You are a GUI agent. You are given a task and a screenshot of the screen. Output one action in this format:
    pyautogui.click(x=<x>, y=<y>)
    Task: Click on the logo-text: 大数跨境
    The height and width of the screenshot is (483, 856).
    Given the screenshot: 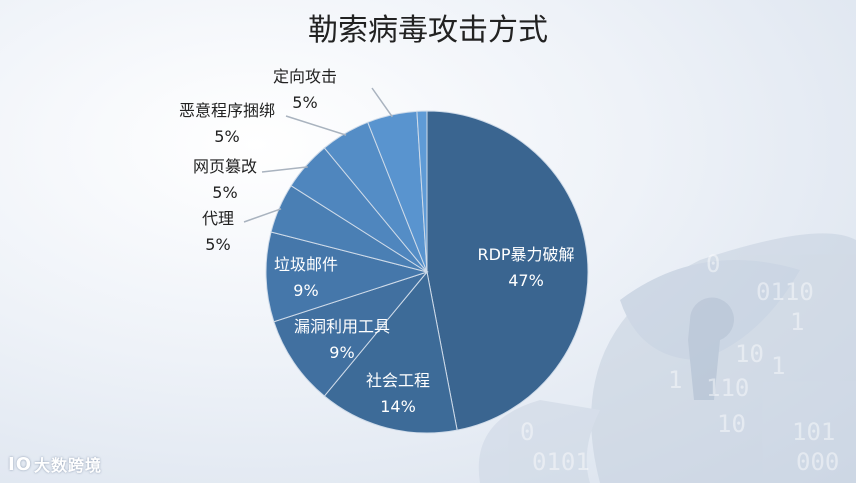 What is the action you would take?
    pyautogui.click(x=68, y=465)
    